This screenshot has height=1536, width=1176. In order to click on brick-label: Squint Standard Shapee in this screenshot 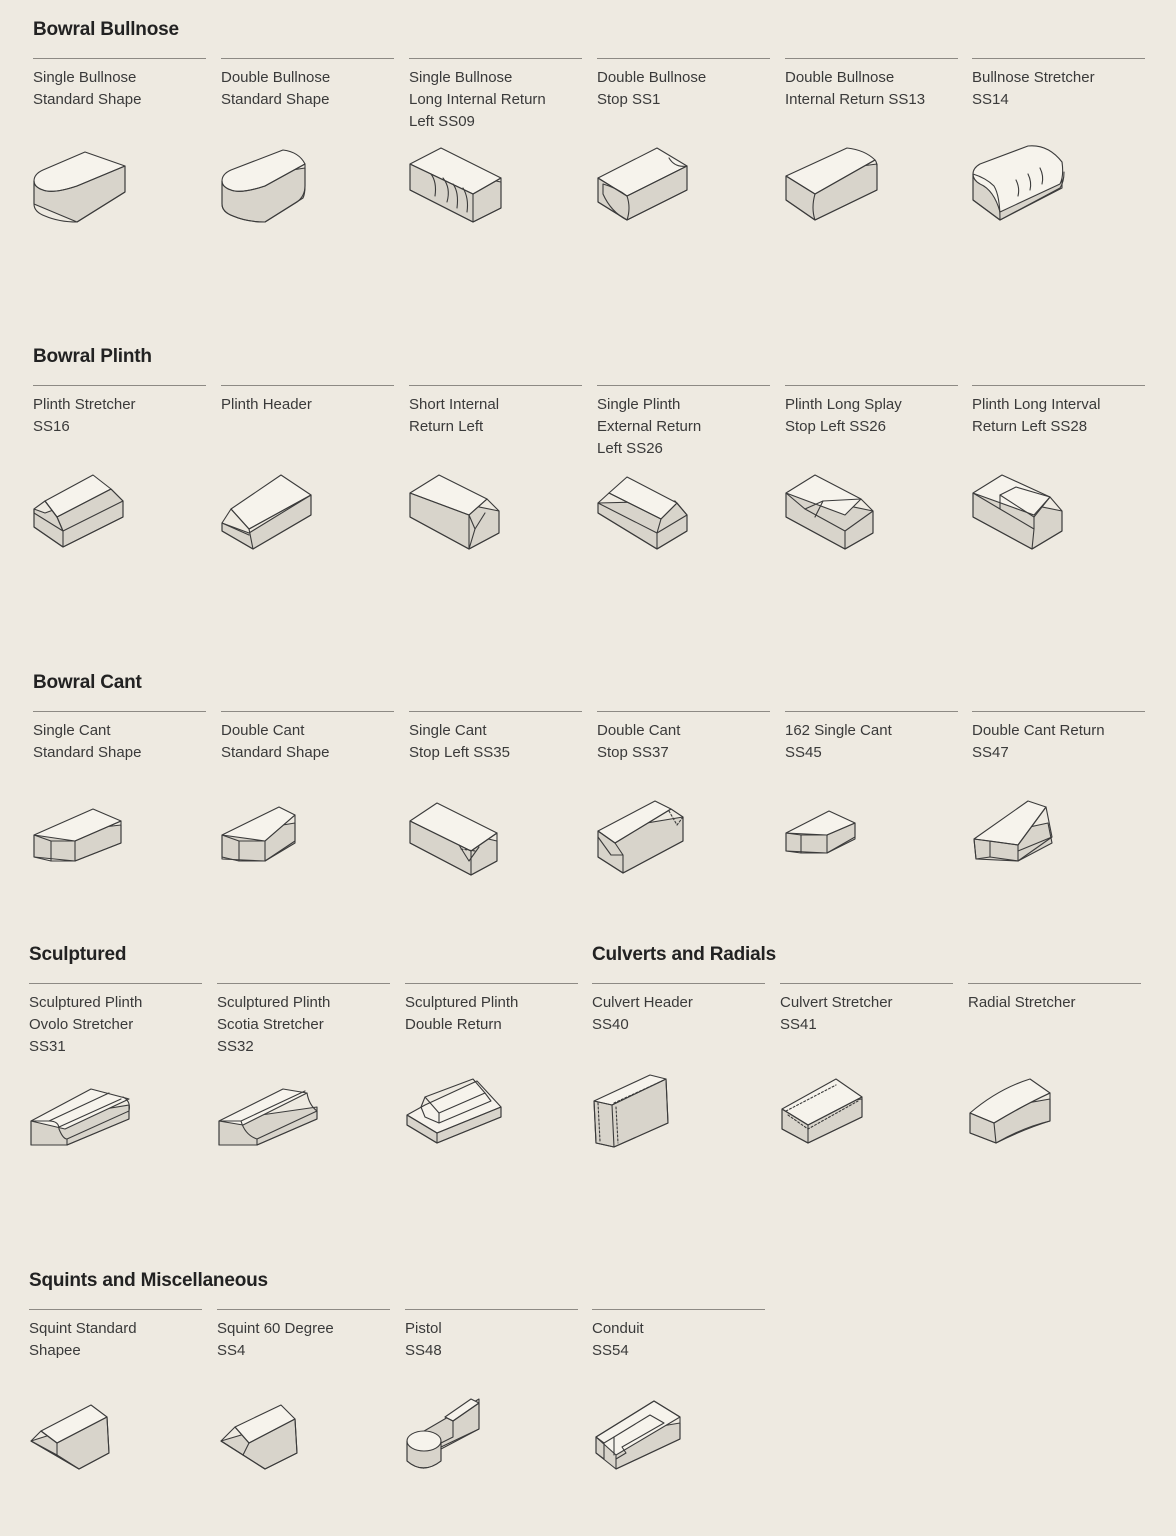, I will do `click(83, 1339)`.